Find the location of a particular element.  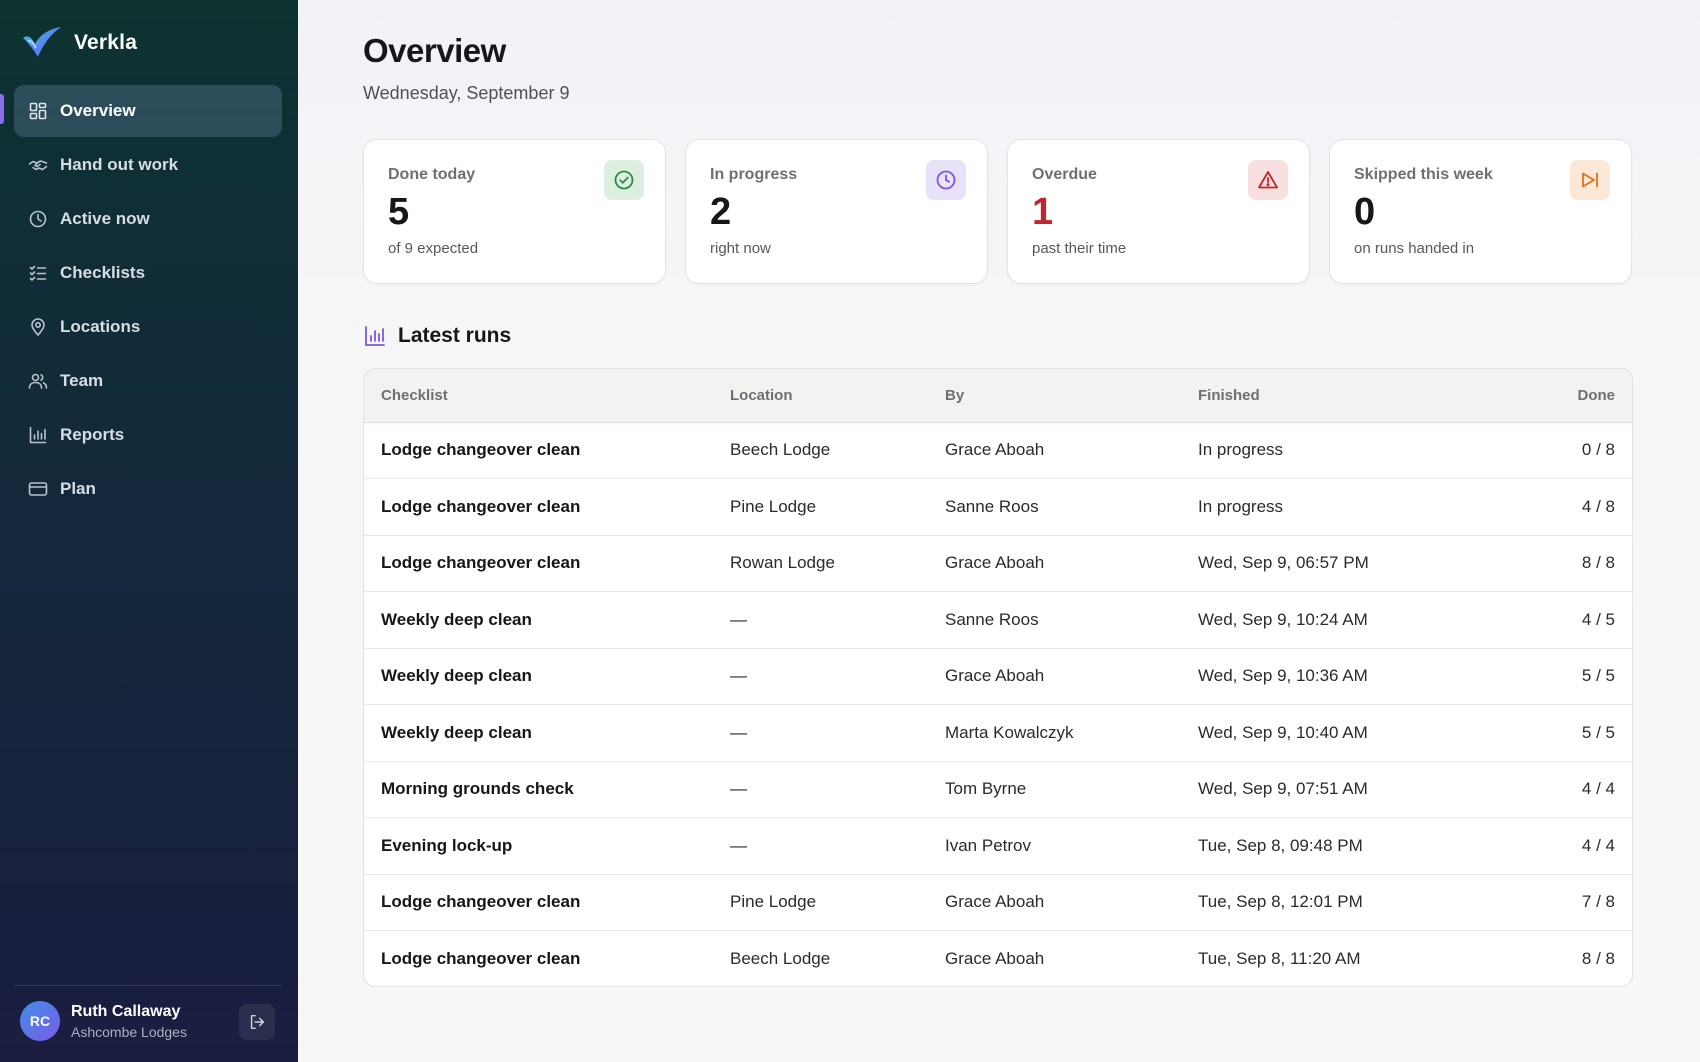

sidebar-item-hand-out-work: Hand out work is located at coordinates (148, 165).